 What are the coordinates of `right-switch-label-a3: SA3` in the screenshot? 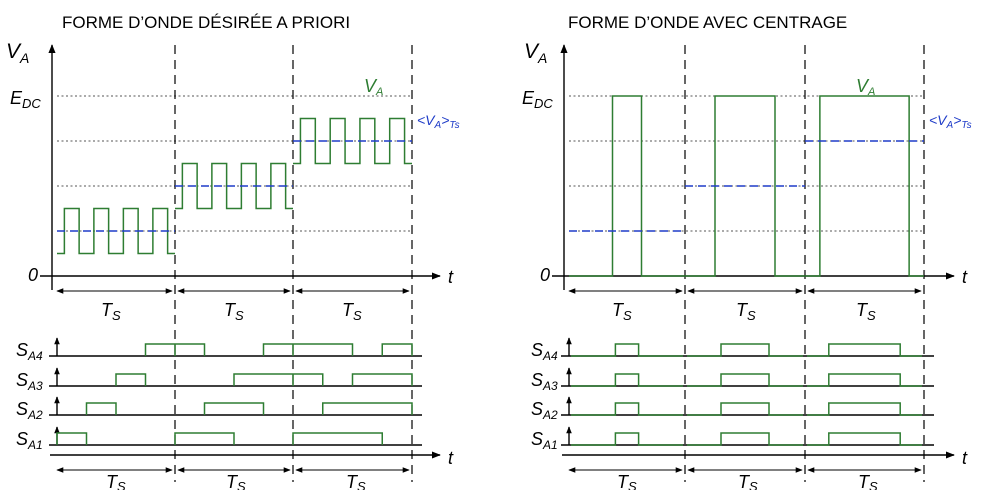 It's located at (544, 381).